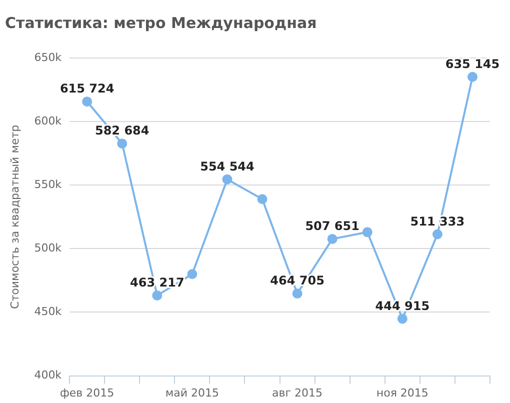 The height and width of the screenshot is (403, 510). Describe the element at coordinates (87, 393) in the screenshot. I see `x-tick-label: фев 2015` at that location.